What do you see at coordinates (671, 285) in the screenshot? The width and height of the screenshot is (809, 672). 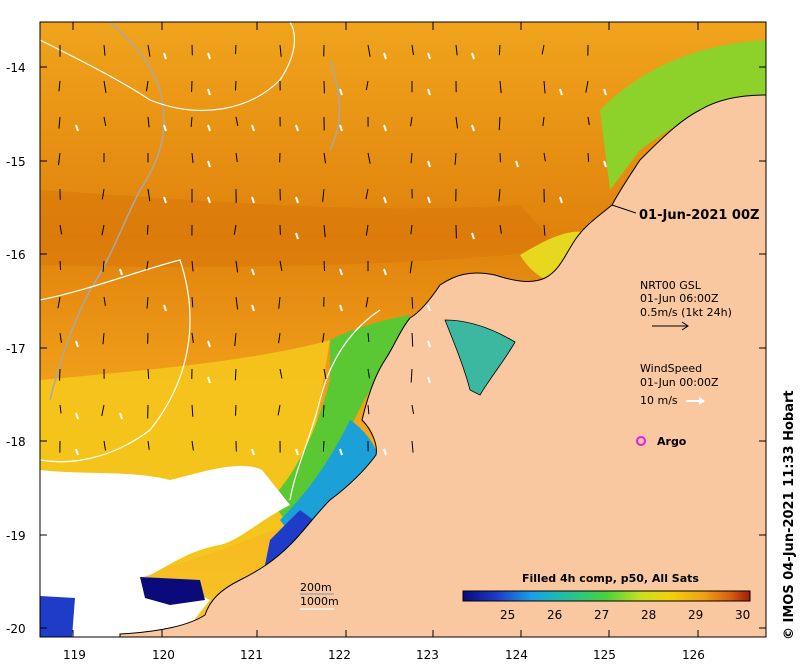 I see `svg-text: NRT00 GSL` at bounding box center [671, 285].